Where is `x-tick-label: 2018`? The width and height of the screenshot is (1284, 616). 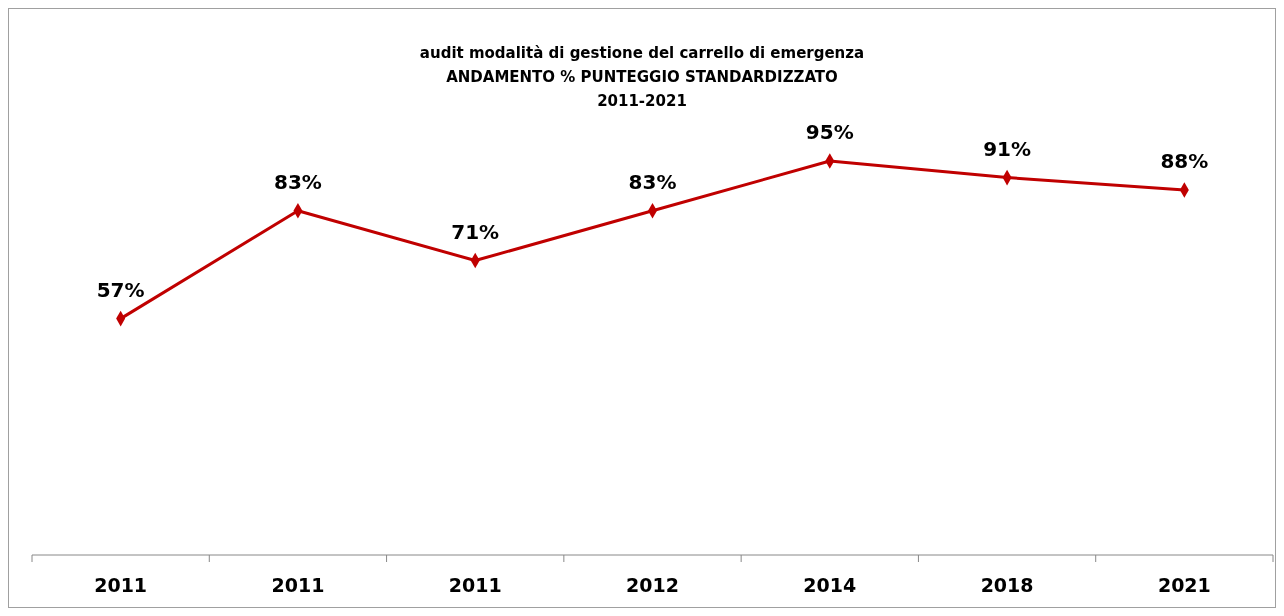
x-tick-label: 2018 is located at coordinates (1007, 585).